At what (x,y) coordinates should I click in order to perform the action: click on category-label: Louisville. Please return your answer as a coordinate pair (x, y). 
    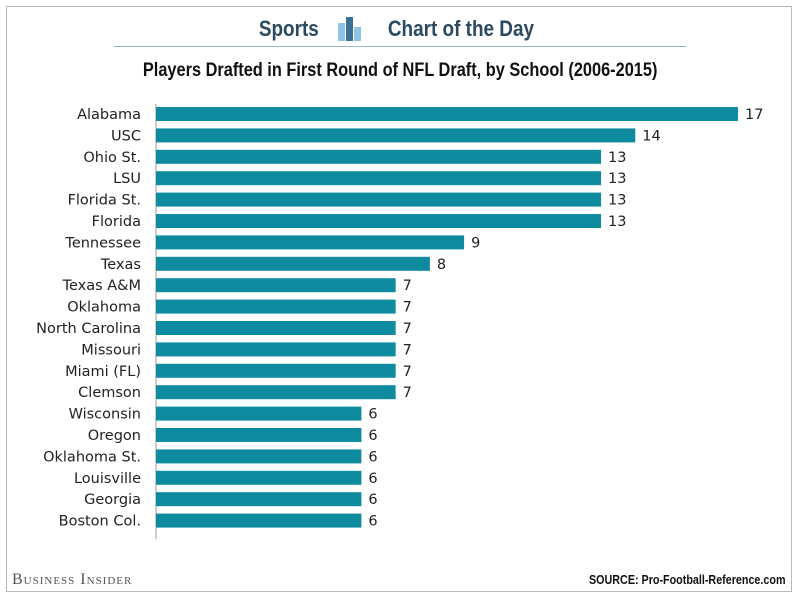
    Looking at the image, I should click on (107, 479).